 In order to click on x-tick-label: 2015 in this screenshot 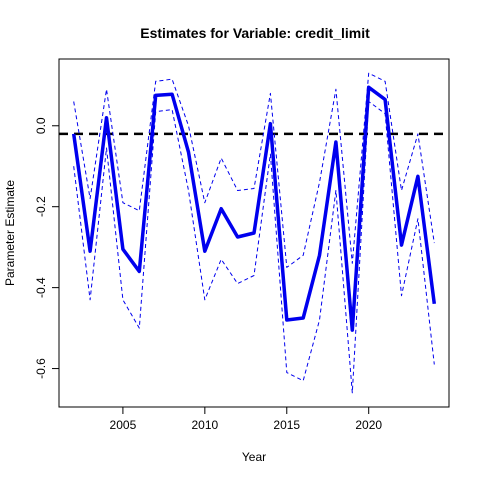, I will do `click(286, 425)`.